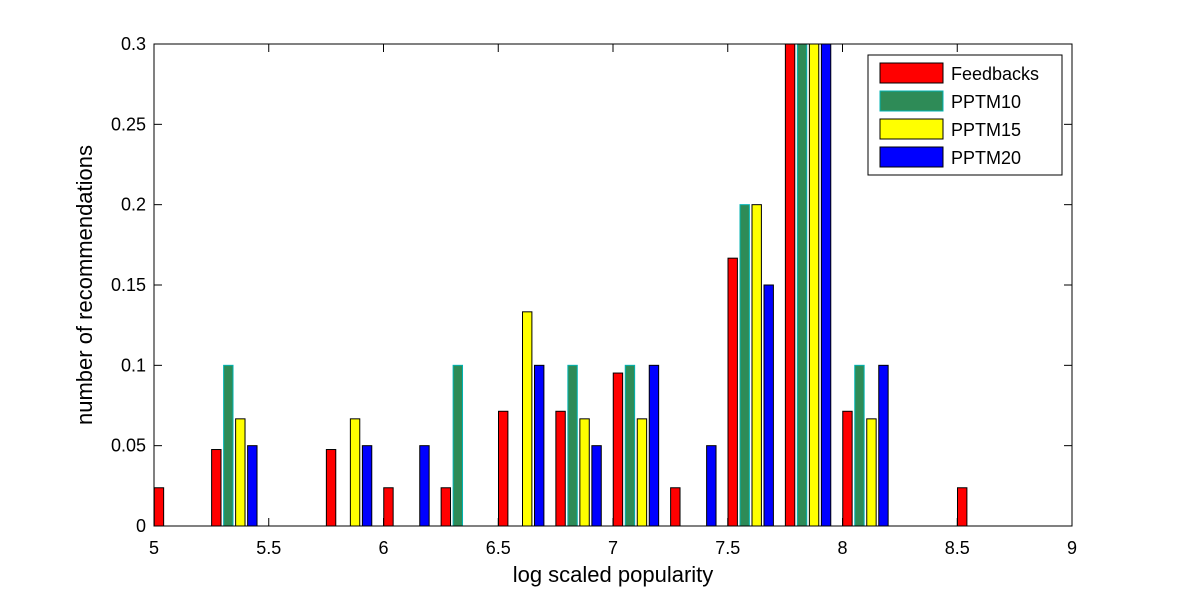  Describe the element at coordinates (498, 548) in the screenshot. I see `x-tick-label: 6.5` at that location.